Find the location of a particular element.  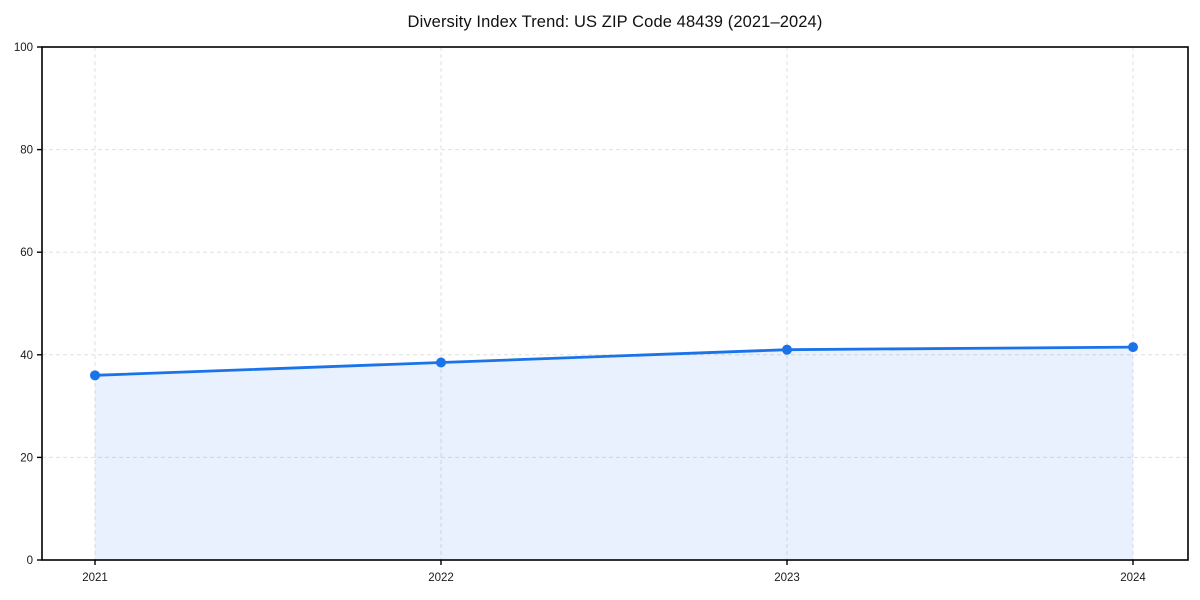

y-tick-label: 40 is located at coordinates (26, 356).